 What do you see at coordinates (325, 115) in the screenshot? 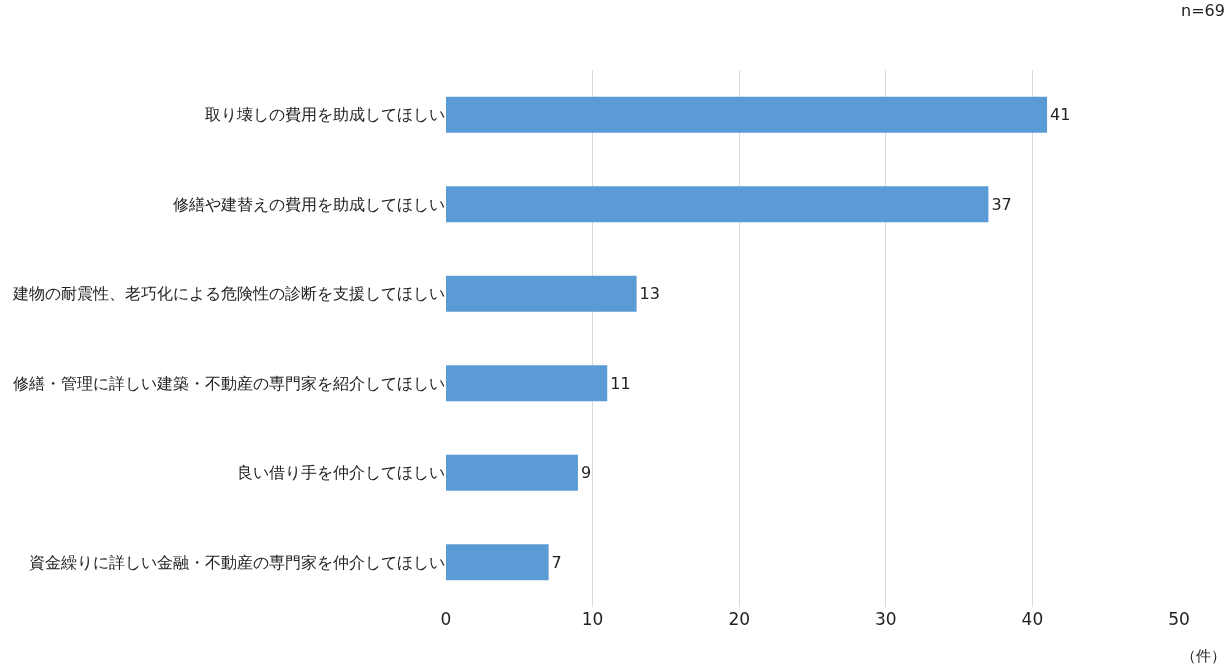
I see `y-tick-label: 取り壊しの費用を助成してほしい` at bounding box center [325, 115].